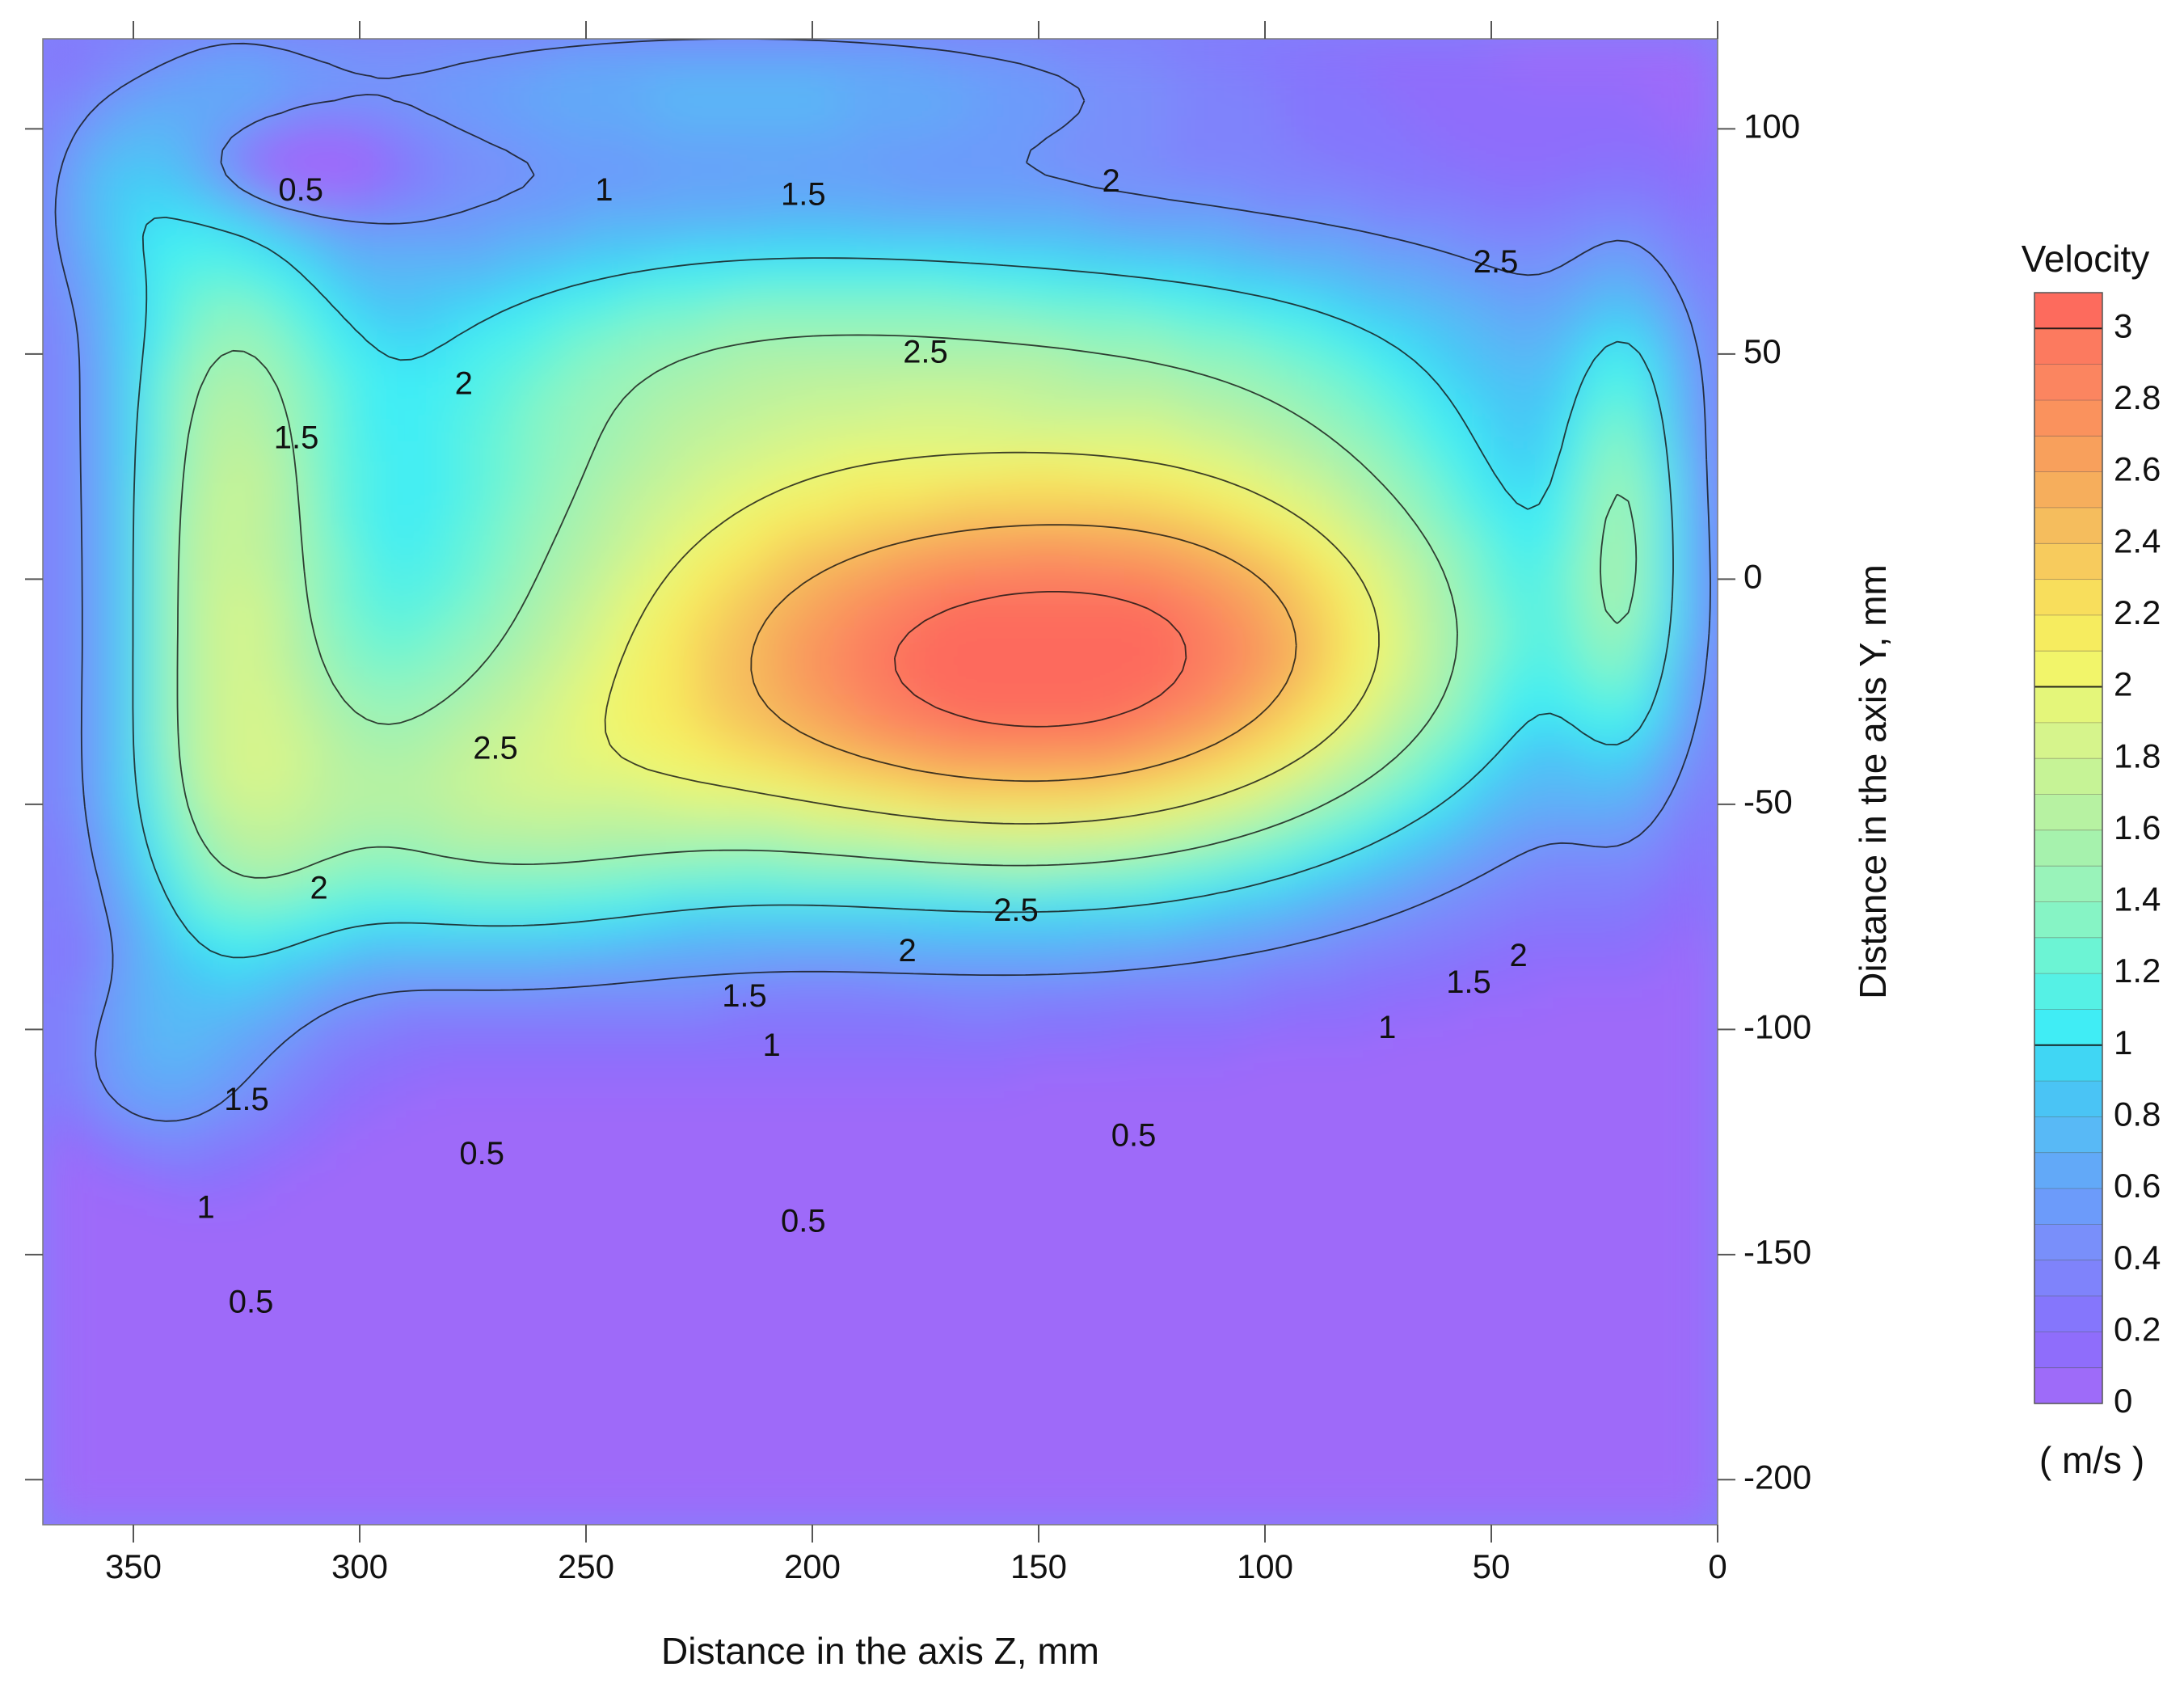 This screenshot has width=2184, height=1684. Describe the element at coordinates (1777, 1477) in the screenshot. I see `y-tick-label: -200` at that location.